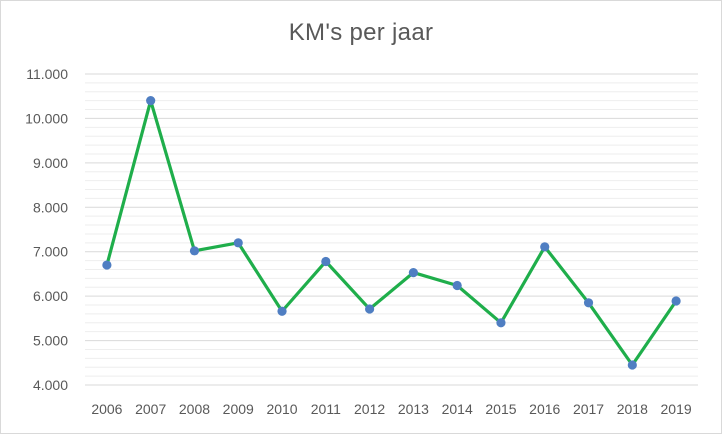 This screenshot has width=722, height=434. What do you see at coordinates (361, 32) in the screenshot?
I see `chart-title: KM's per jaar` at bounding box center [361, 32].